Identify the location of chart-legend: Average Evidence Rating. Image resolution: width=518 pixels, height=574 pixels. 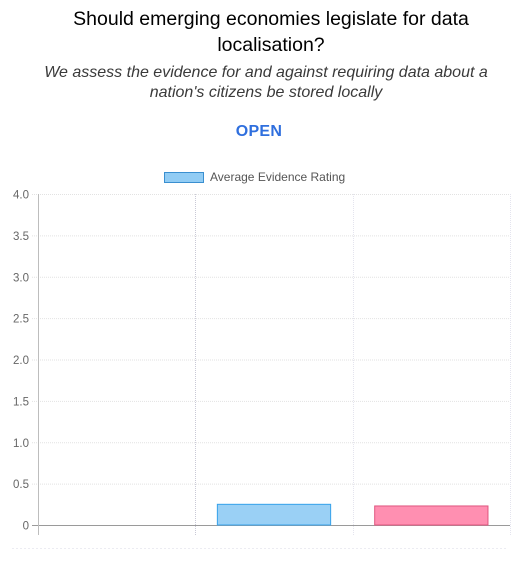
(254, 177).